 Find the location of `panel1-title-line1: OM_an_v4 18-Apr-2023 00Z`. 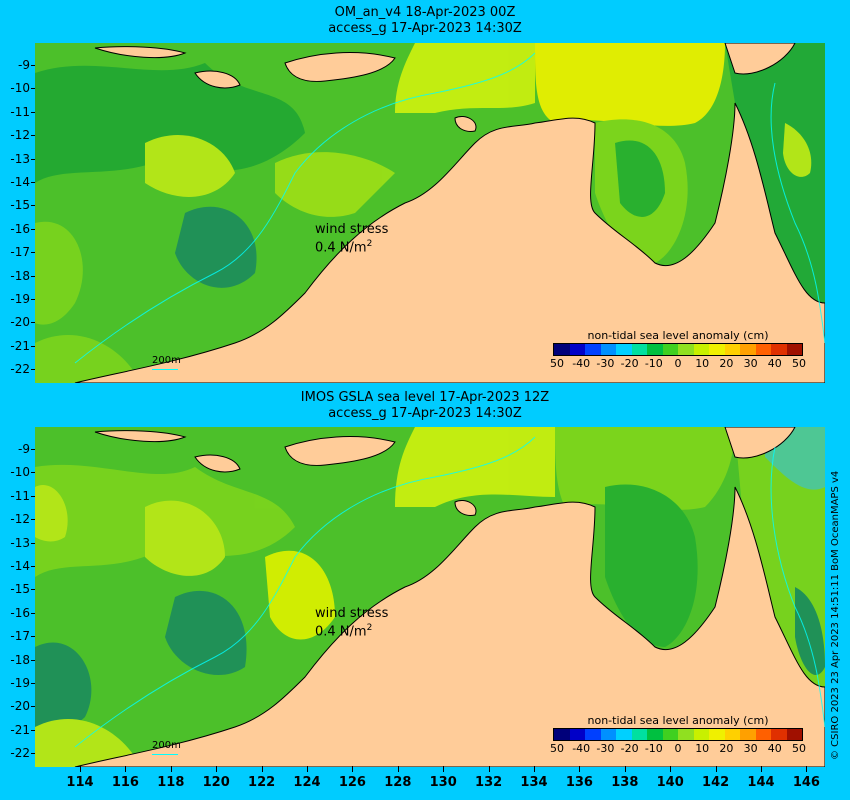

panel1-title-line1: OM_an_v4 18-Apr-2023 00Z is located at coordinates (425, 12).